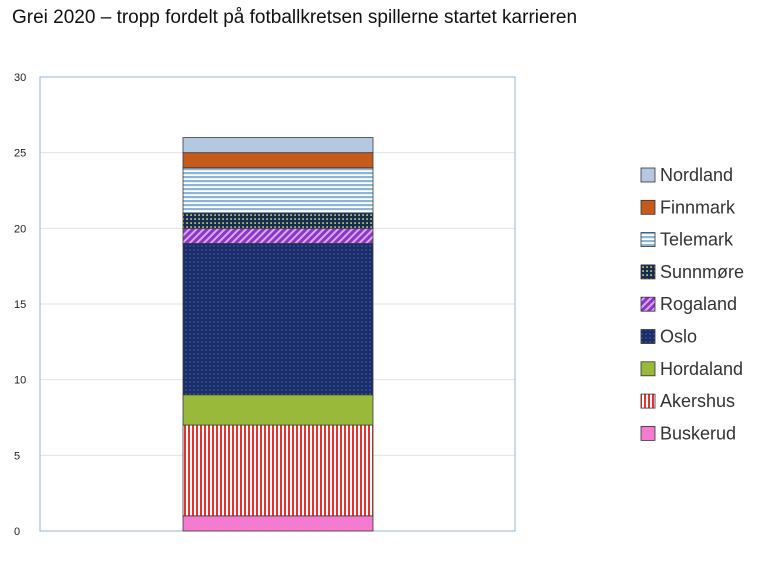 This screenshot has height=569, width=768. What do you see at coordinates (278, 145) in the screenshot?
I see `bar-segment-nordland` at bounding box center [278, 145].